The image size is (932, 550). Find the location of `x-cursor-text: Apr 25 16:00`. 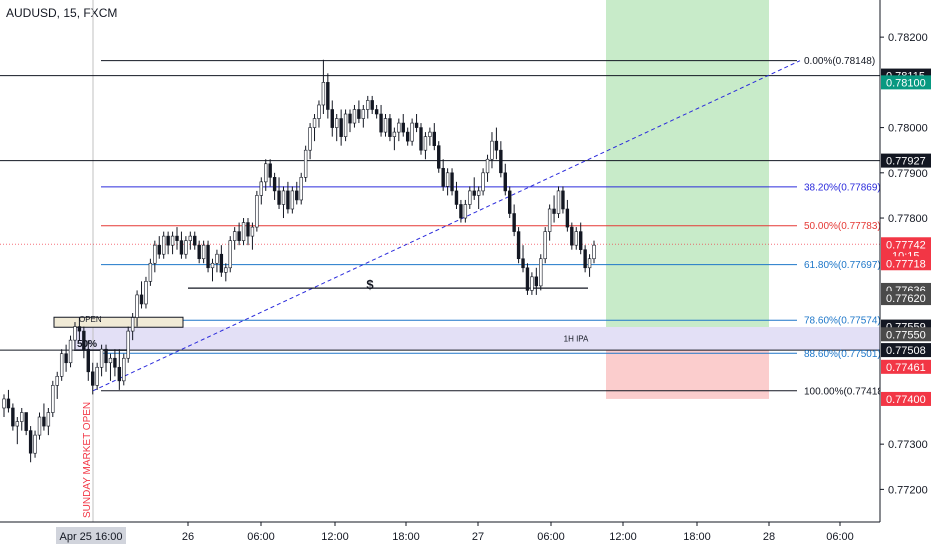

x-cursor-text: Apr 25 16:00 is located at coordinates (91, 537).